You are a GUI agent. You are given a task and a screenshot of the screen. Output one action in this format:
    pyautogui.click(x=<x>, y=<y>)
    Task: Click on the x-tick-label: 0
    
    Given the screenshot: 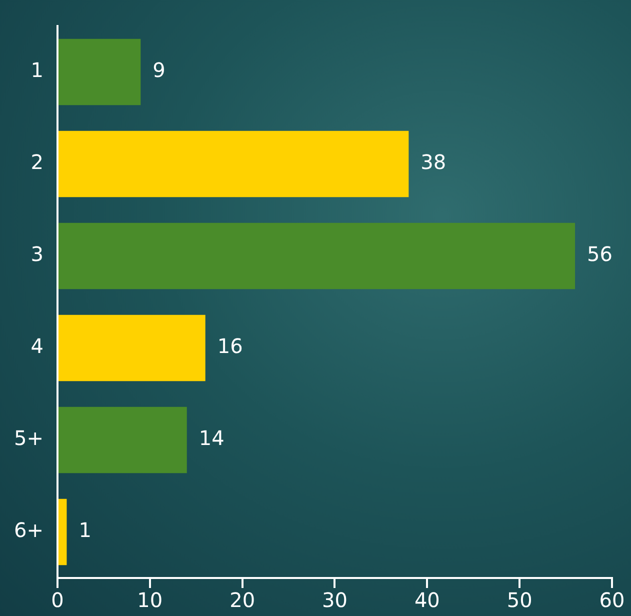 What is the action you would take?
    pyautogui.click(x=57, y=600)
    